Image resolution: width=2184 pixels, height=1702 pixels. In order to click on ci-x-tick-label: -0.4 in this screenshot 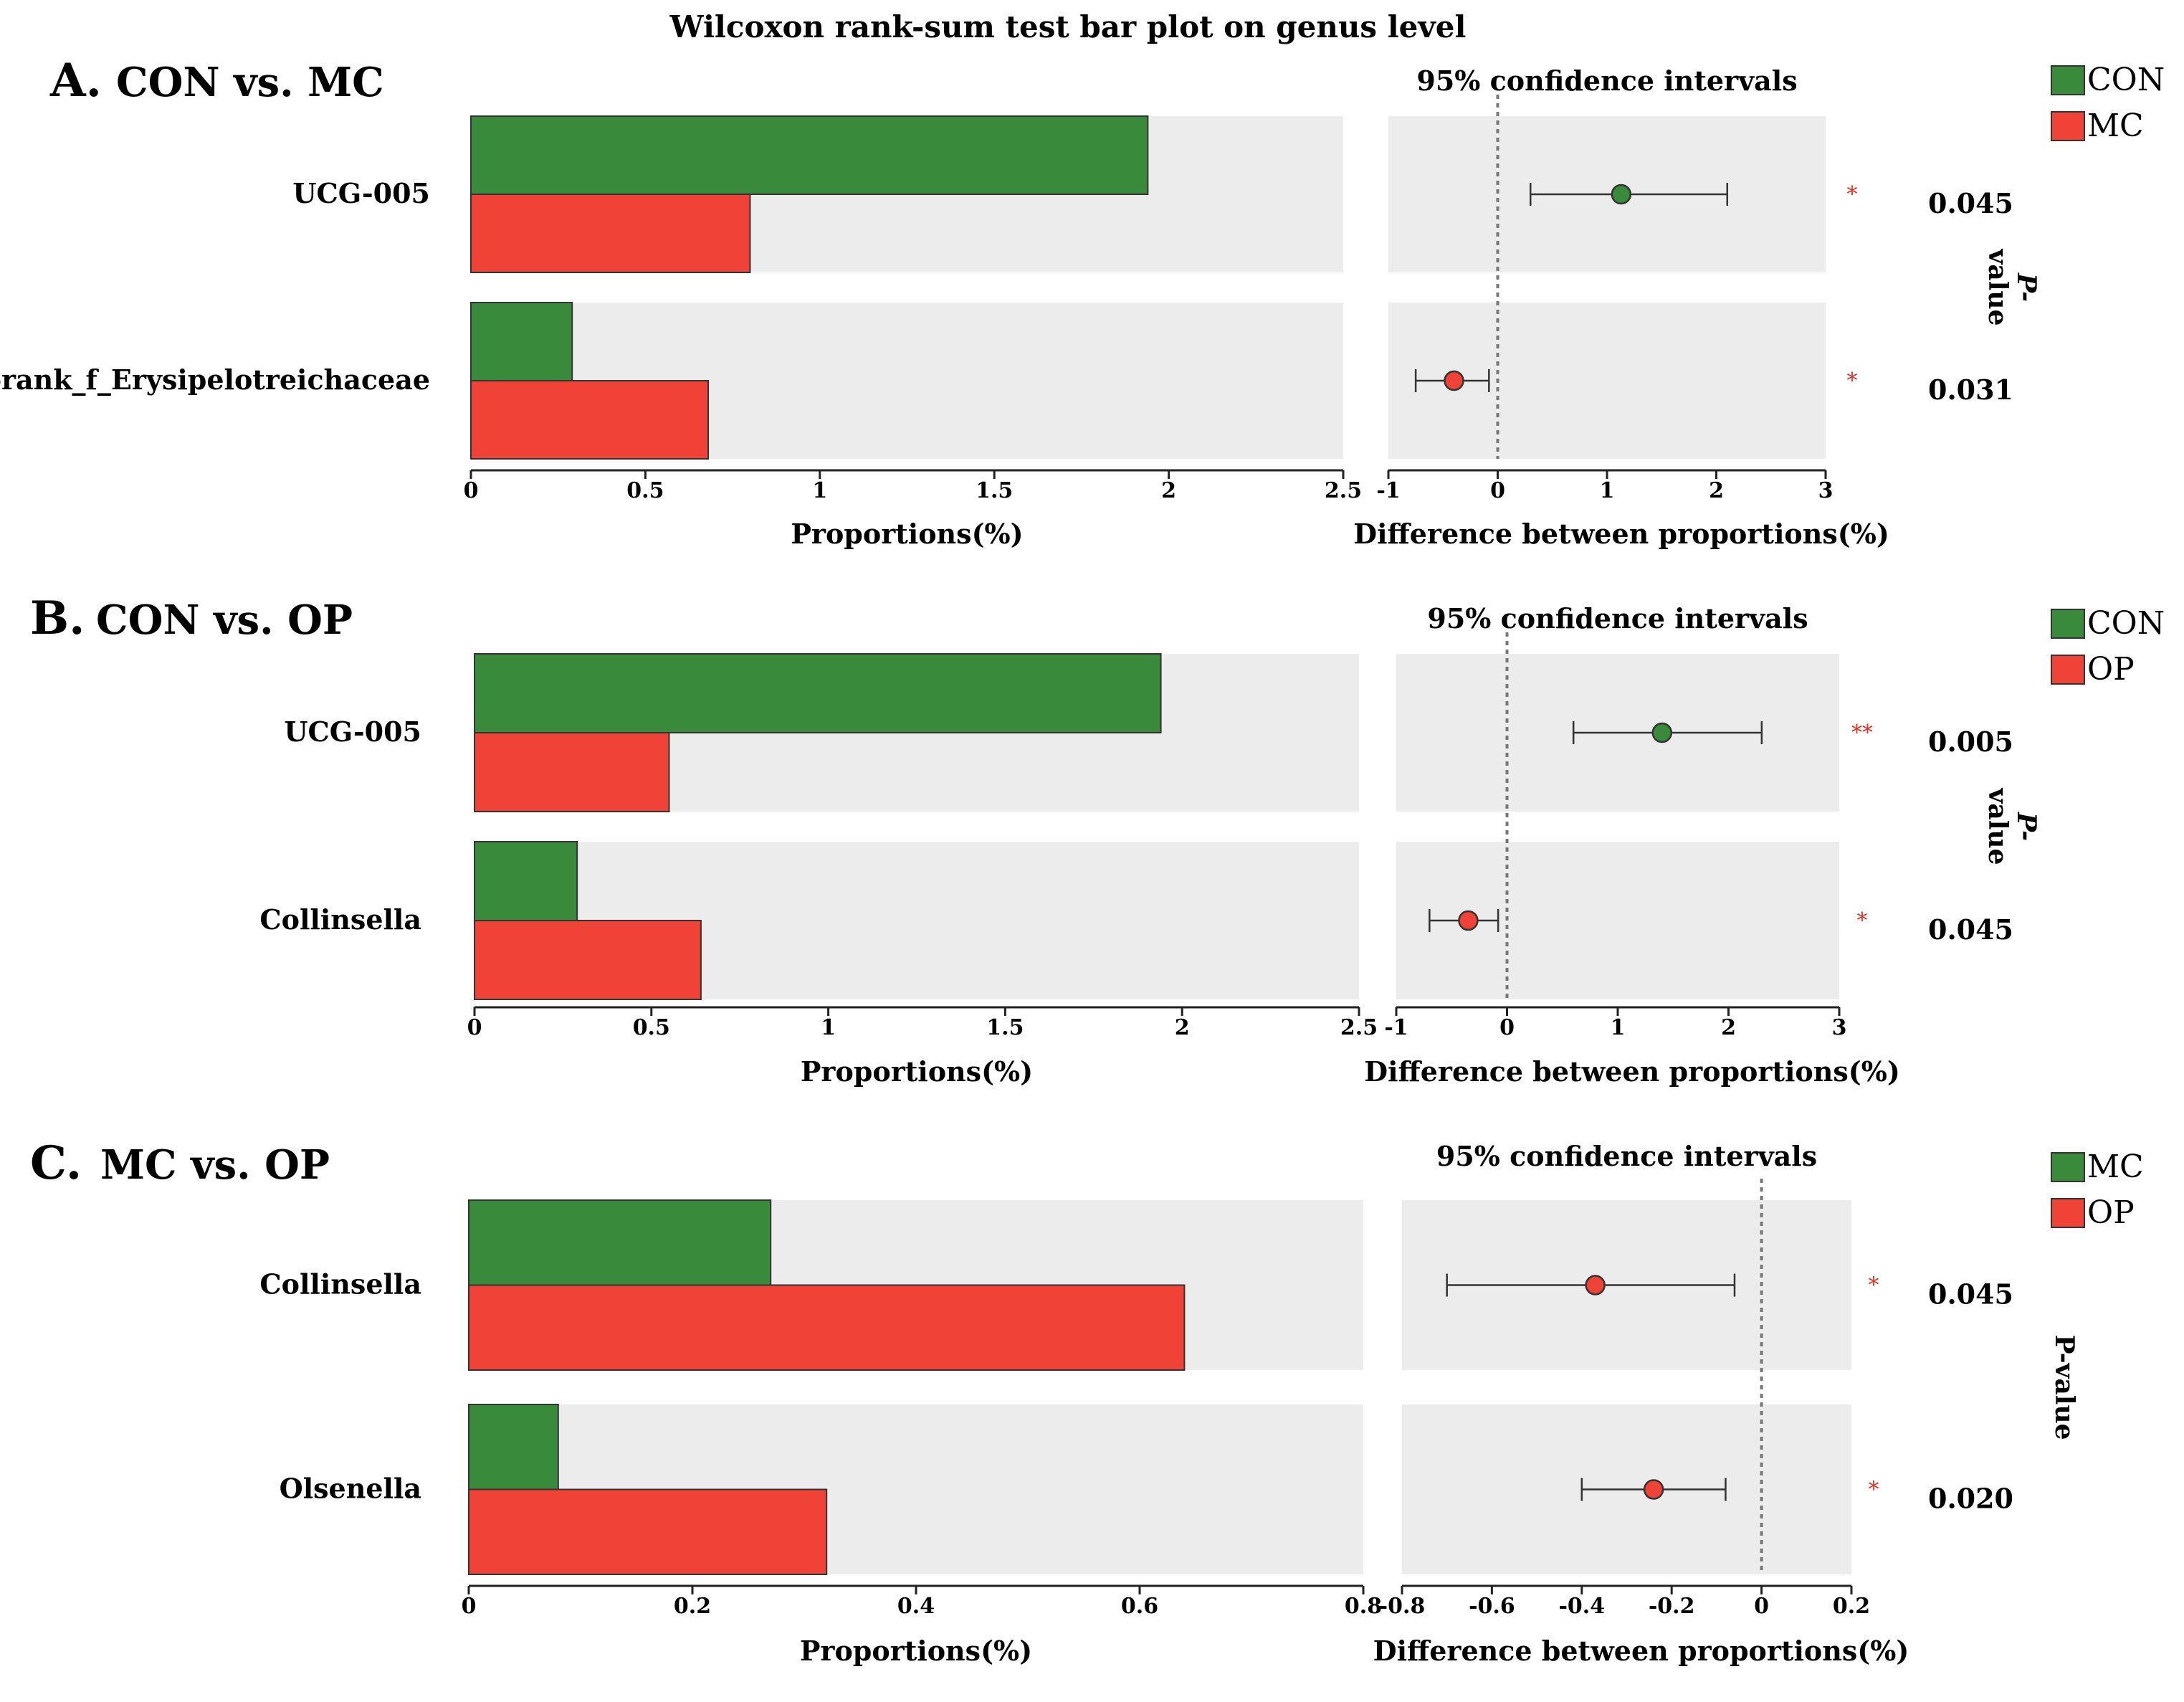, I will do `click(1581, 1606)`.